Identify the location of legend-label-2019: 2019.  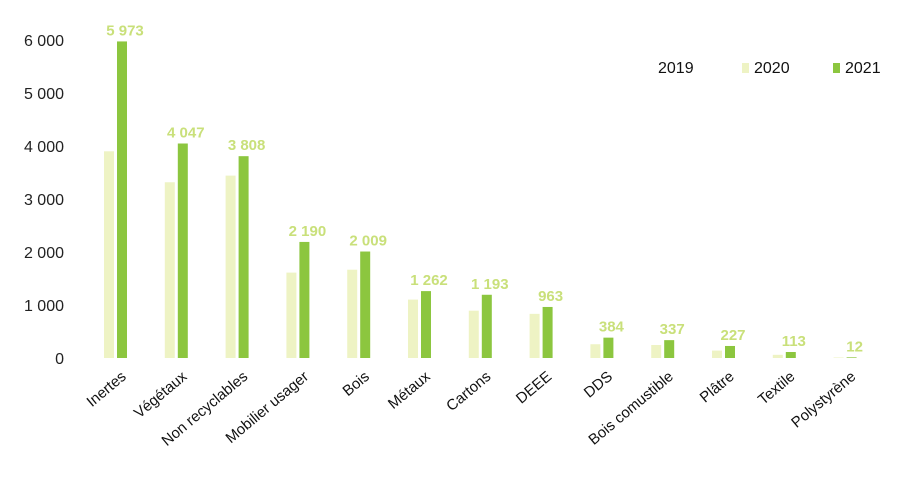
(676, 68).